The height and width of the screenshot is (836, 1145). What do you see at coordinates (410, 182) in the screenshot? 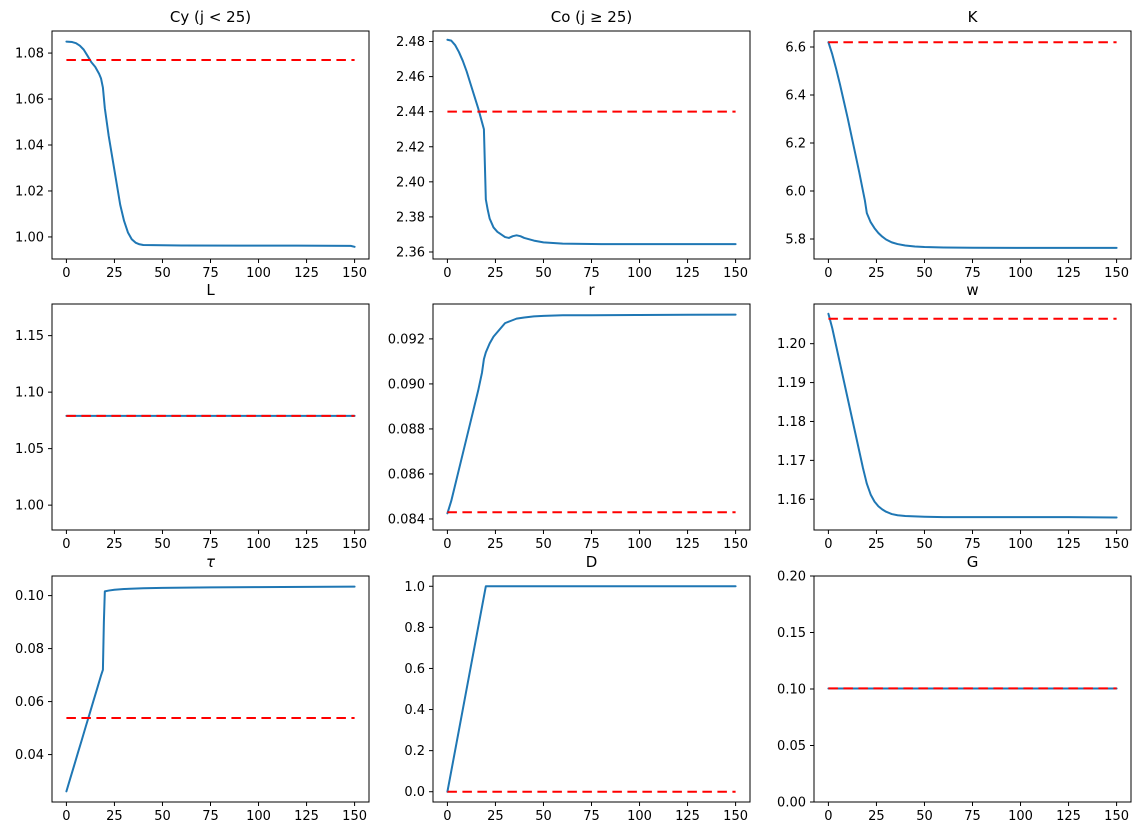
I see `y-tick-label: 2.40` at bounding box center [410, 182].